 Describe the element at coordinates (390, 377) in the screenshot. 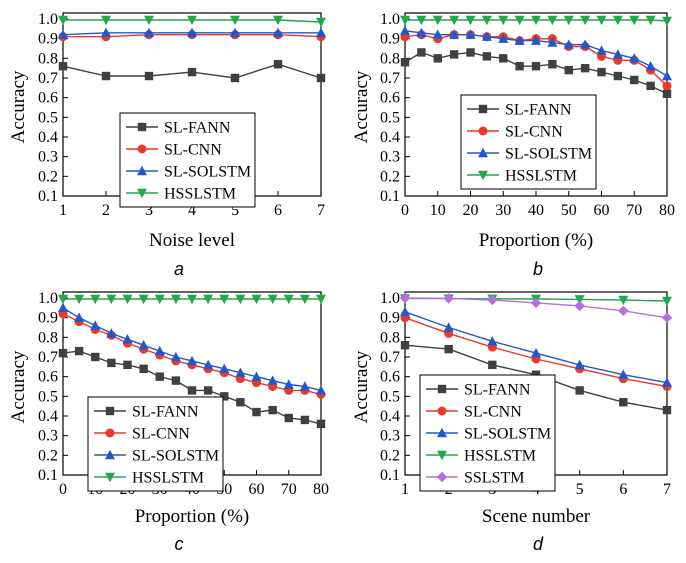

I see `y-tick-label: 0.6` at that location.